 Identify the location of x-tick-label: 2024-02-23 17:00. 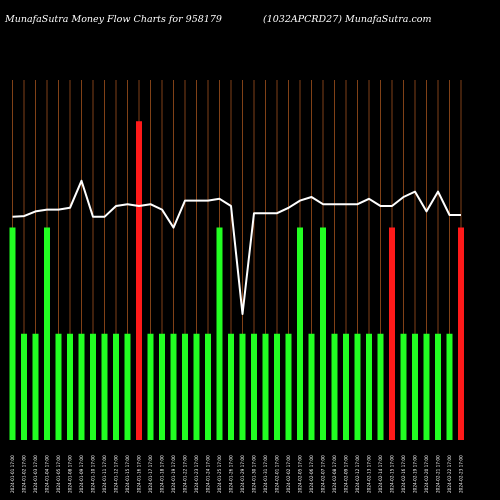
(461, 474).